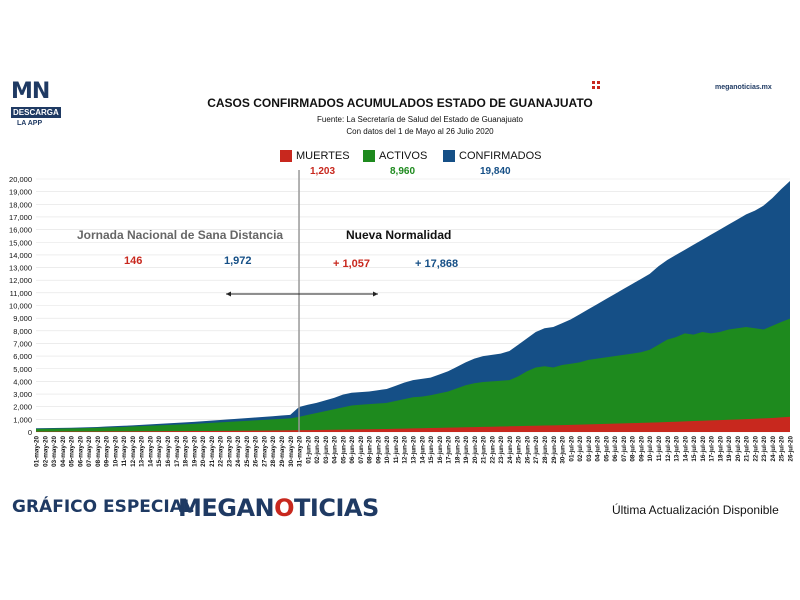  What do you see at coordinates (659, 449) in the screenshot?
I see `x-tick-label: 11-jul-20` at bounding box center [659, 449].